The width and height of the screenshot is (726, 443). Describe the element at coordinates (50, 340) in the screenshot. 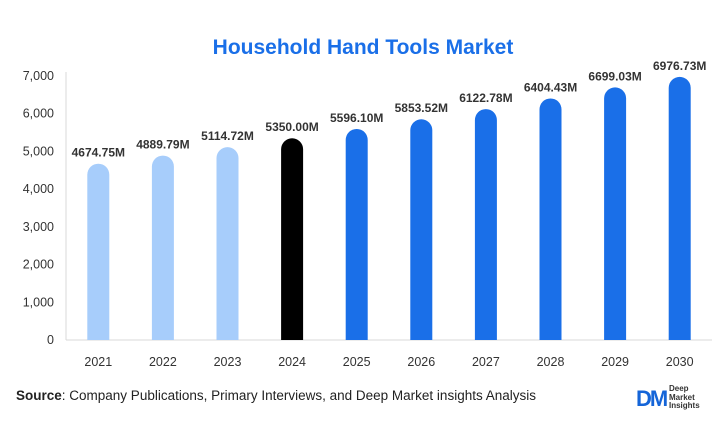

I see `y-tick-label: 0` at that location.